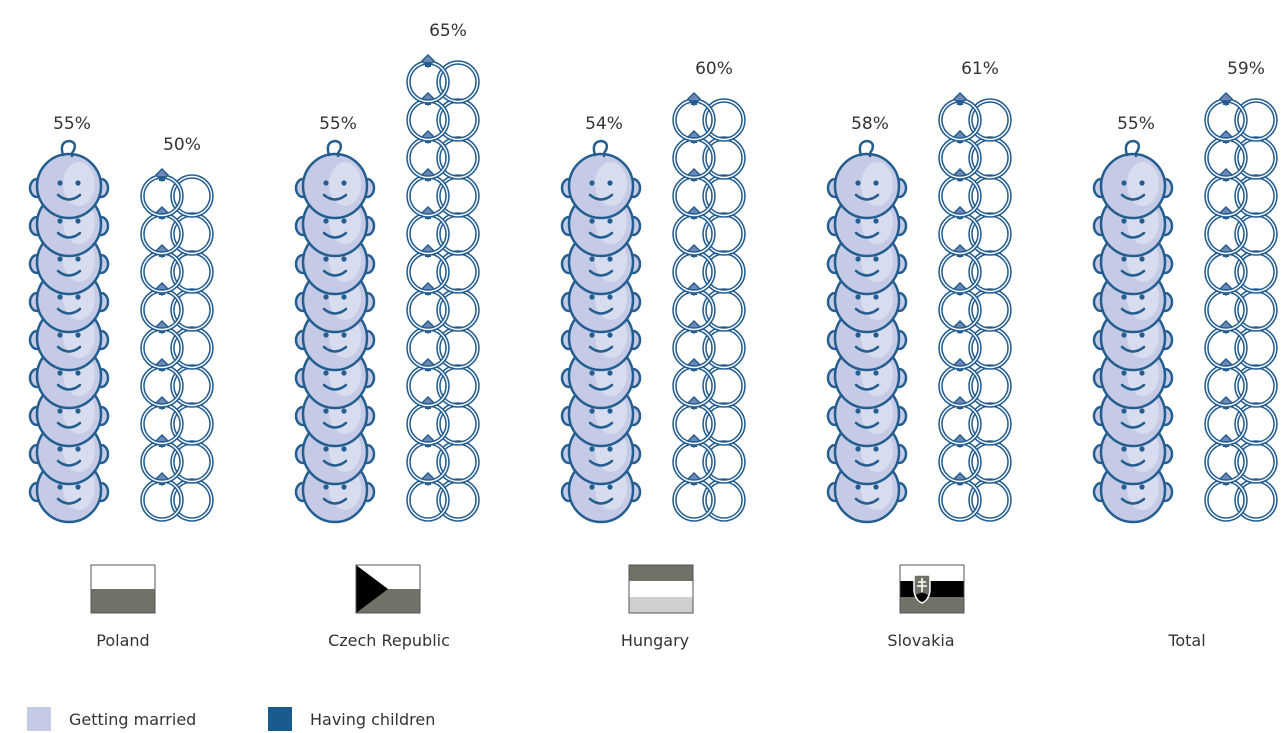 The width and height of the screenshot is (1287, 733). What do you see at coordinates (373, 719) in the screenshot?
I see `legend-label-children: Having children` at bounding box center [373, 719].